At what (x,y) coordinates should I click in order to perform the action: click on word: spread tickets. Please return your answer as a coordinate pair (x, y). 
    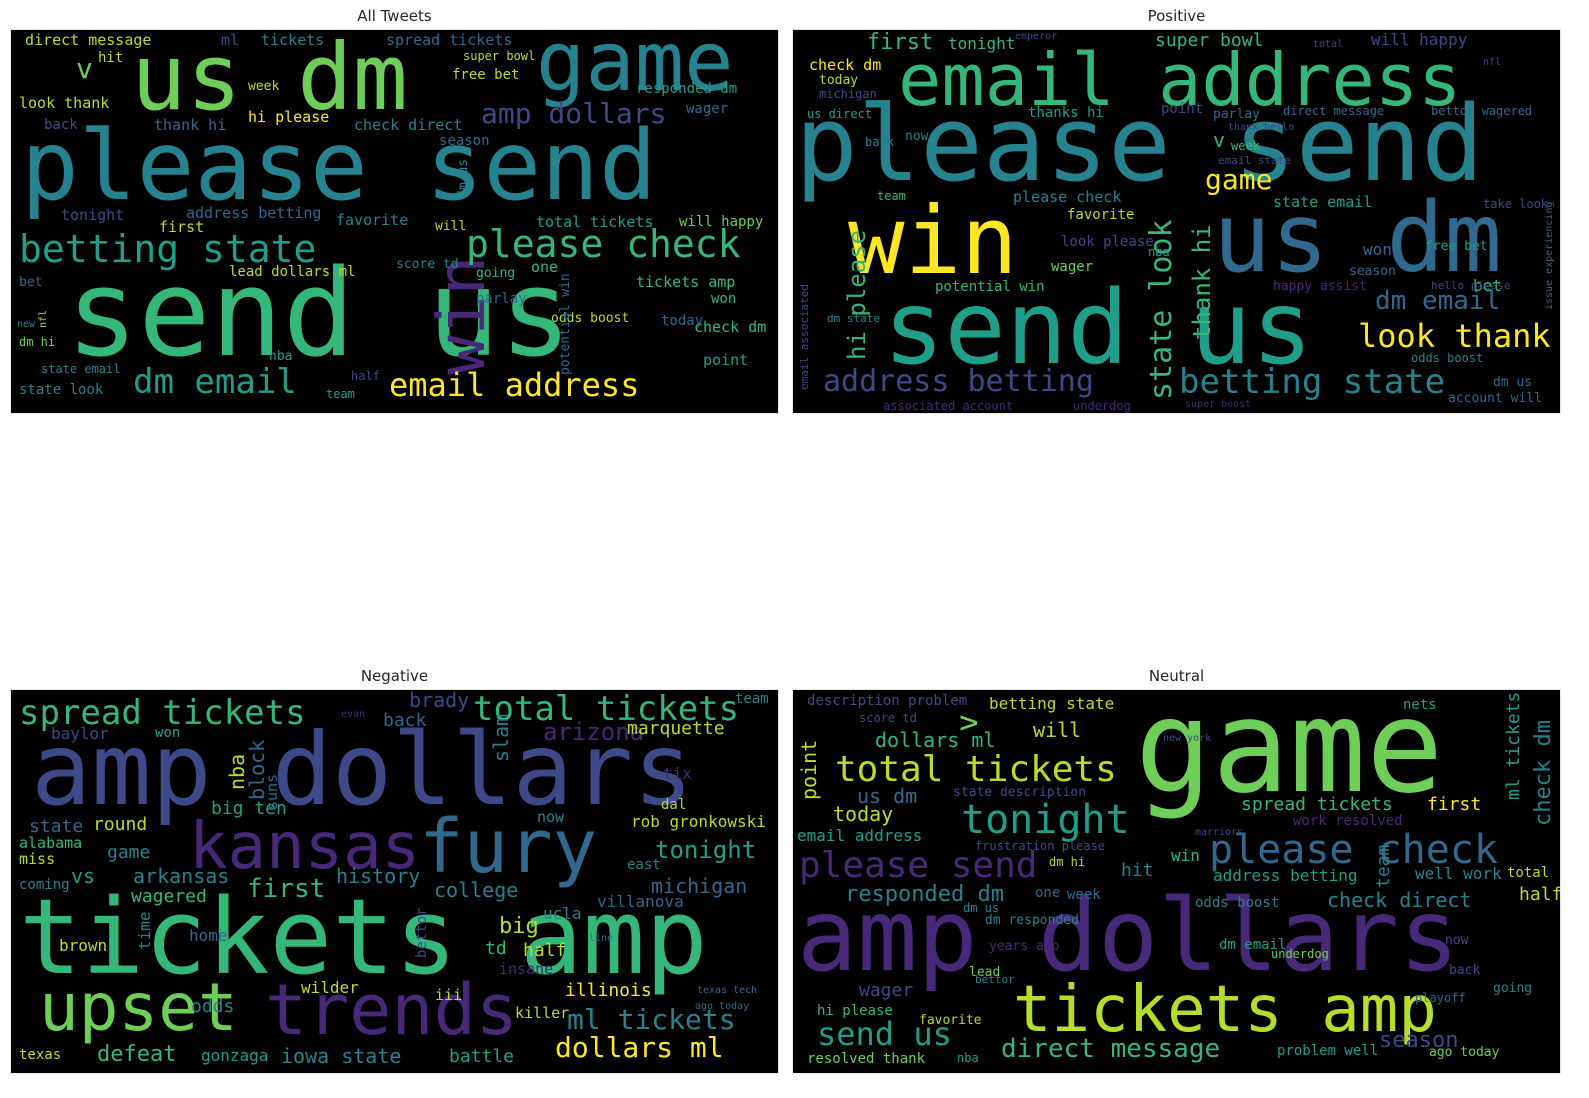
    Looking at the image, I should click on (162, 713).